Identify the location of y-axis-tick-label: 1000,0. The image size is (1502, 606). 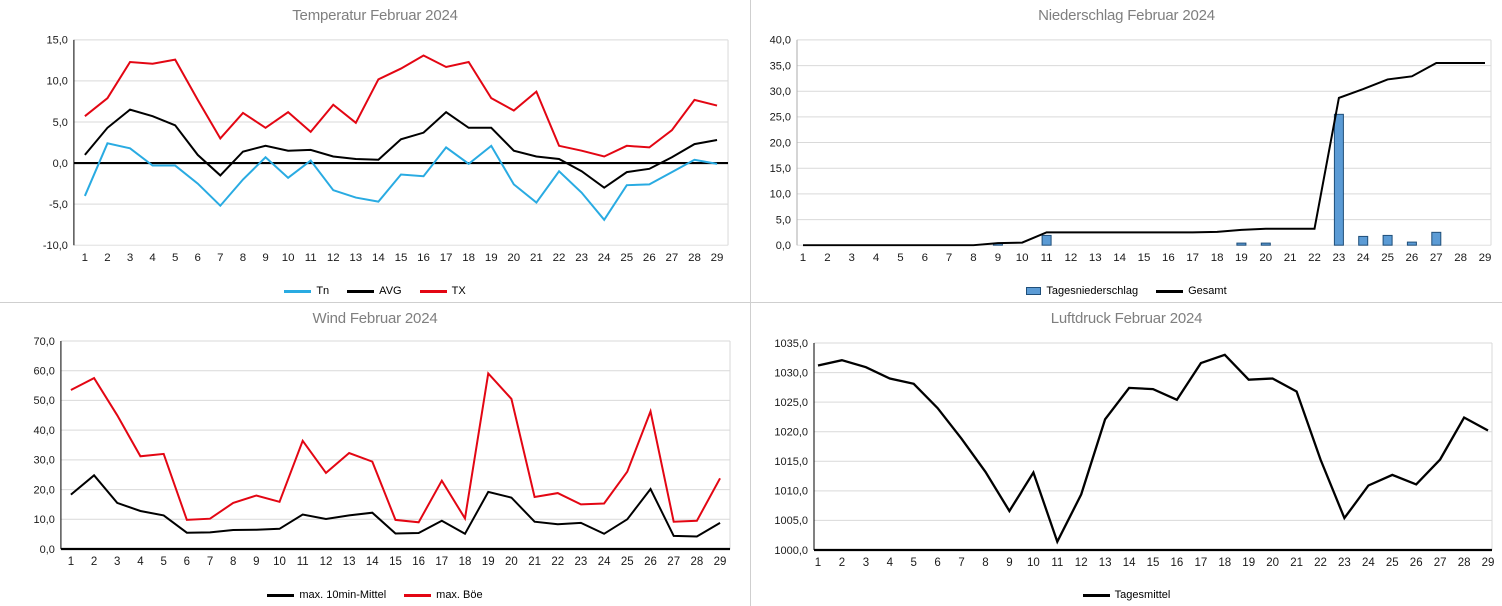
(791, 551).